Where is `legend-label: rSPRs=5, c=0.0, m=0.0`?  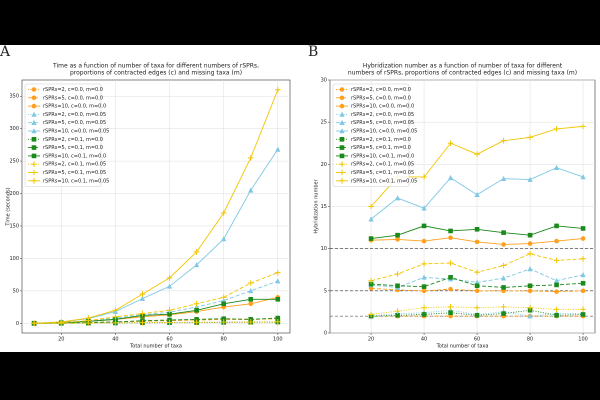
legend-label: rSPRs=5, c=0.0, m=0.0 is located at coordinates (73, 98).